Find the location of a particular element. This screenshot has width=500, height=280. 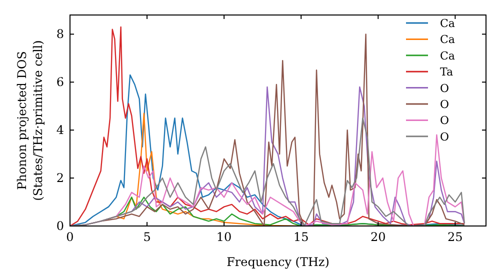

x-tick-label: 25 is located at coordinates (455, 237).